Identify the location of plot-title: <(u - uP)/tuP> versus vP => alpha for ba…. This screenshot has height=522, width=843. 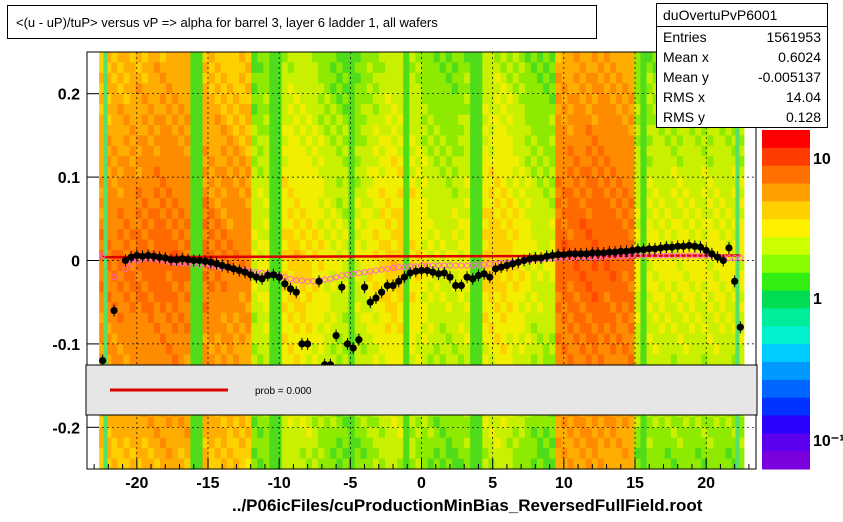
(302, 22).